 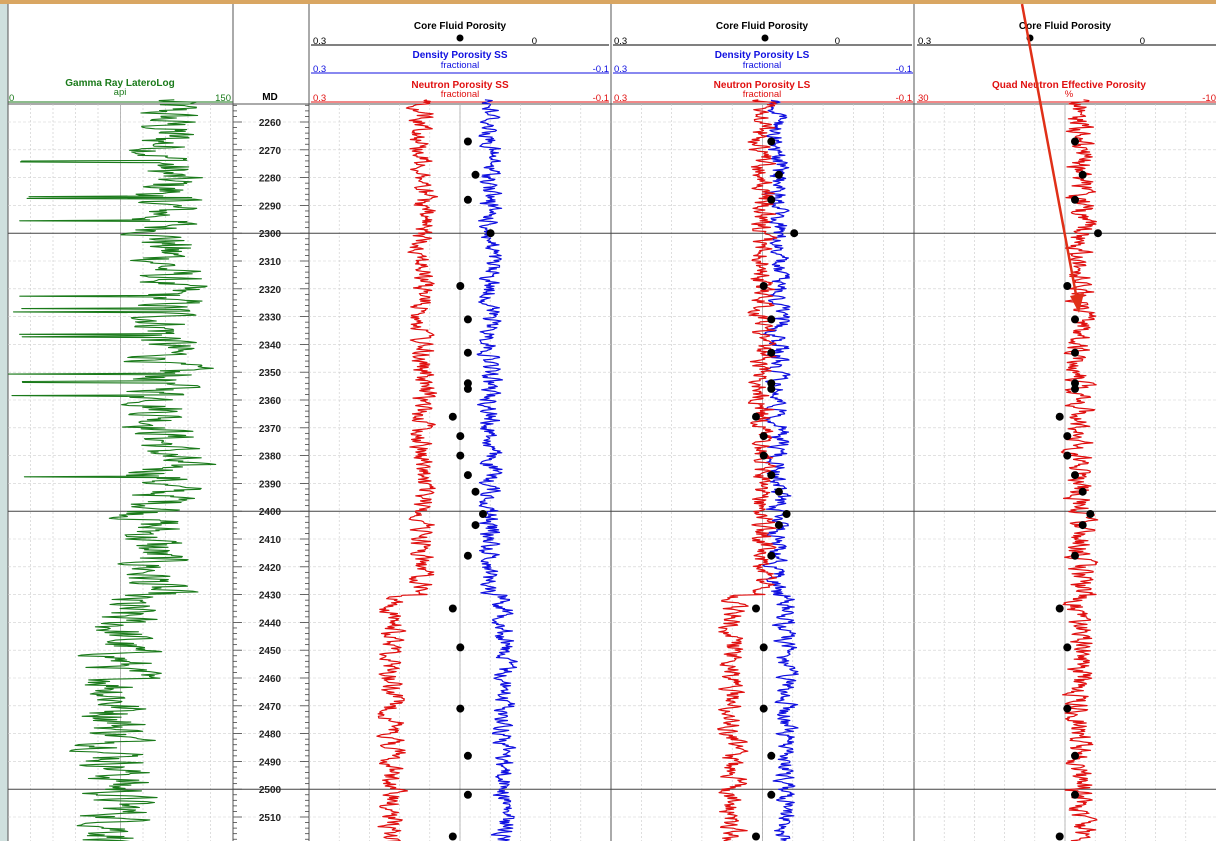 What do you see at coordinates (270, 345) in the screenshot?
I see `md-tick-label-2340: 2340` at bounding box center [270, 345].